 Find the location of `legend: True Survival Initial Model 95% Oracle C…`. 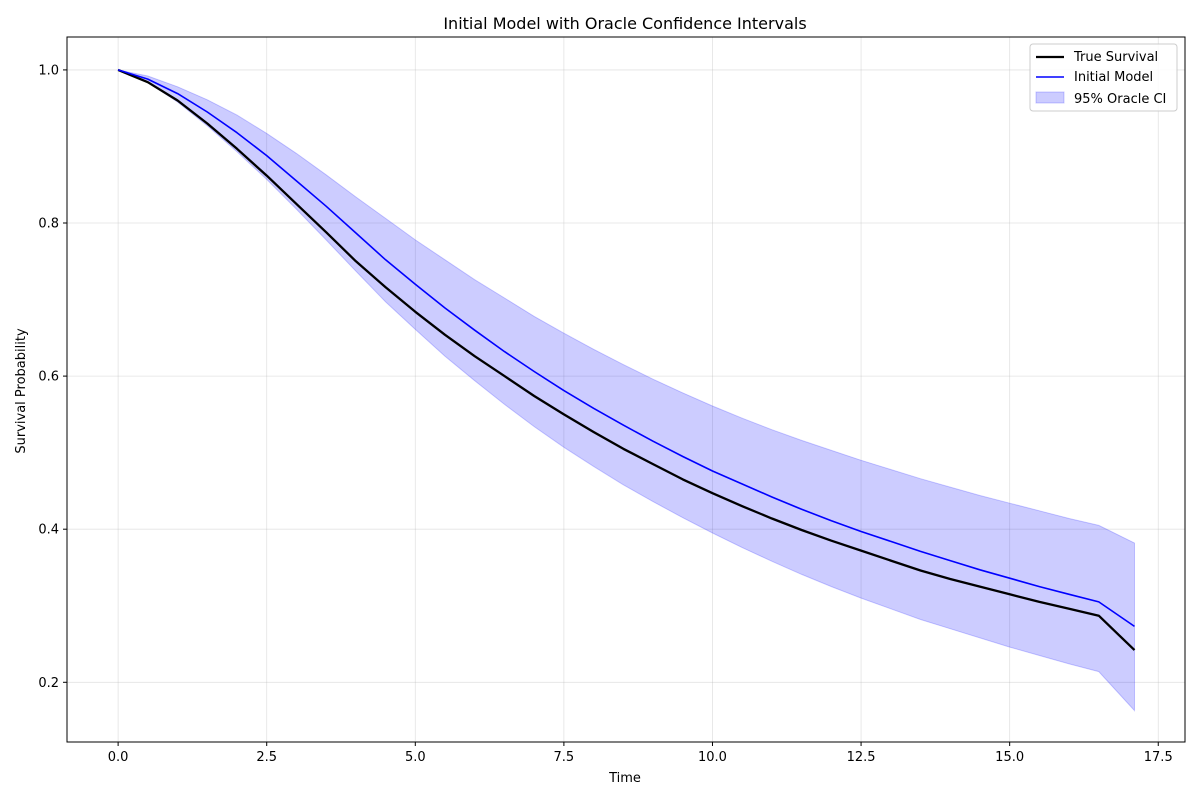

legend: True Survival Initial Model 95% Oracle C… is located at coordinates (1103, 77).